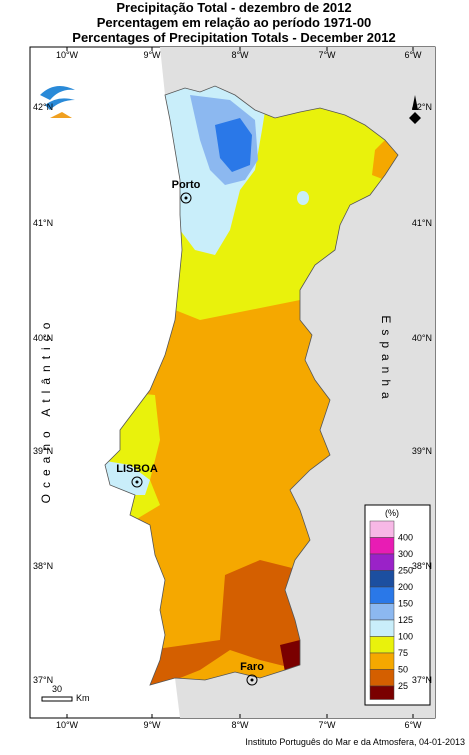 The image size is (469, 755). I want to click on legend-title: (%), so click(392, 513).